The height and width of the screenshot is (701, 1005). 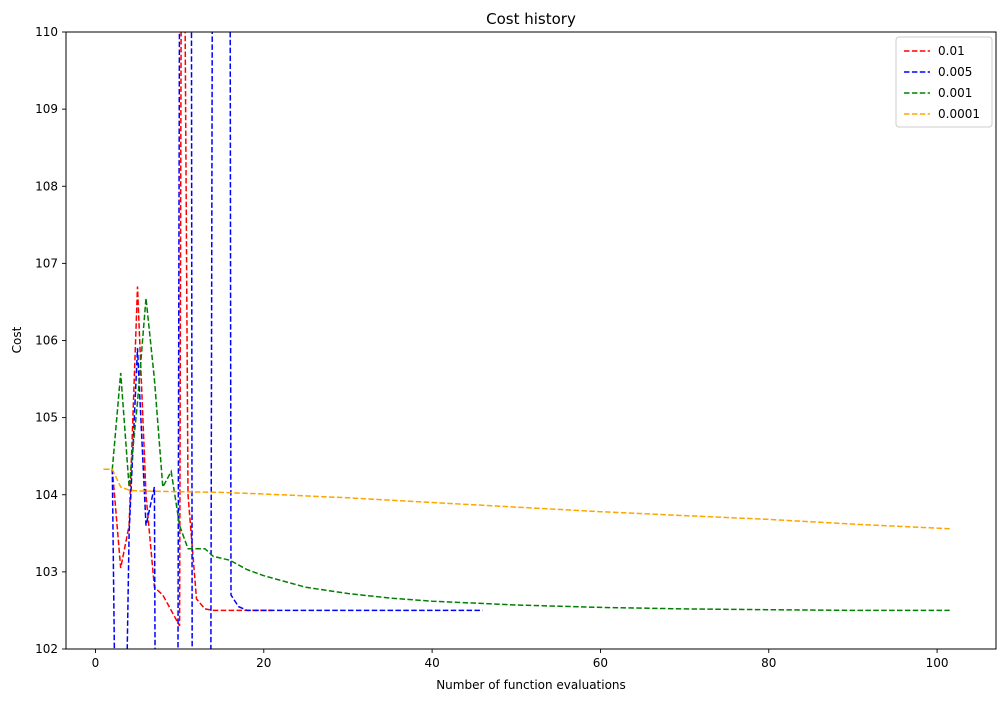 I want to click on x-axis-label: Number of function evaluations, so click(x=531, y=685).